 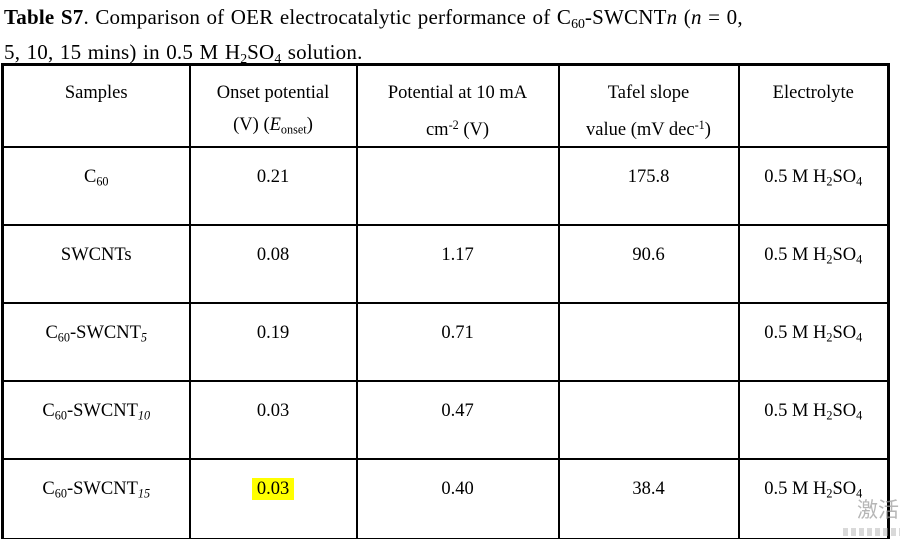 What do you see at coordinates (273, 489) in the screenshot?
I see `highlighted-value: 0.03` at bounding box center [273, 489].